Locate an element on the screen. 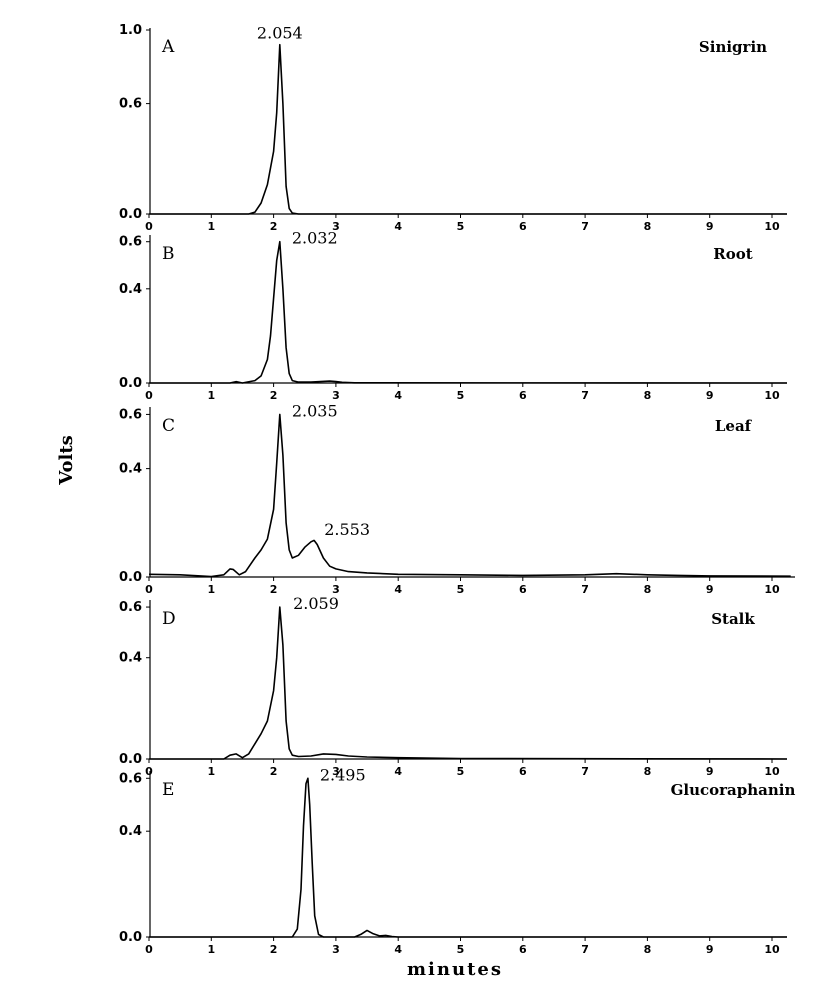 The height and width of the screenshot is (985, 827). sample-name: Sinigrin is located at coordinates (733, 47).